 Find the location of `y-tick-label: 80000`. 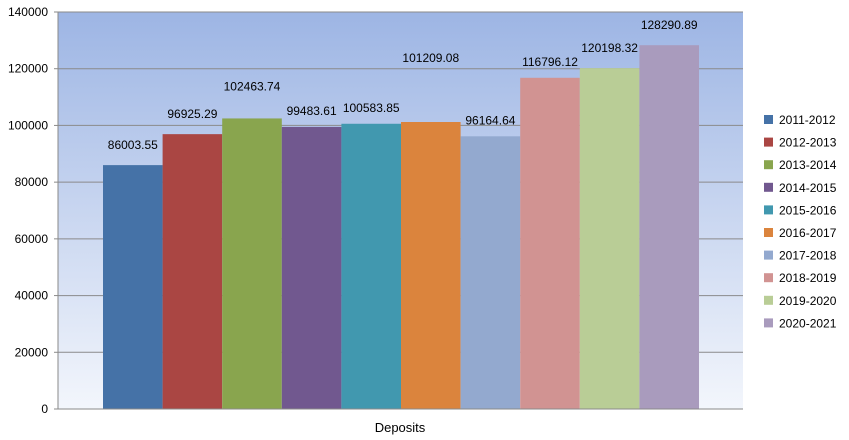

y-tick-label: 80000 is located at coordinates (32, 182).